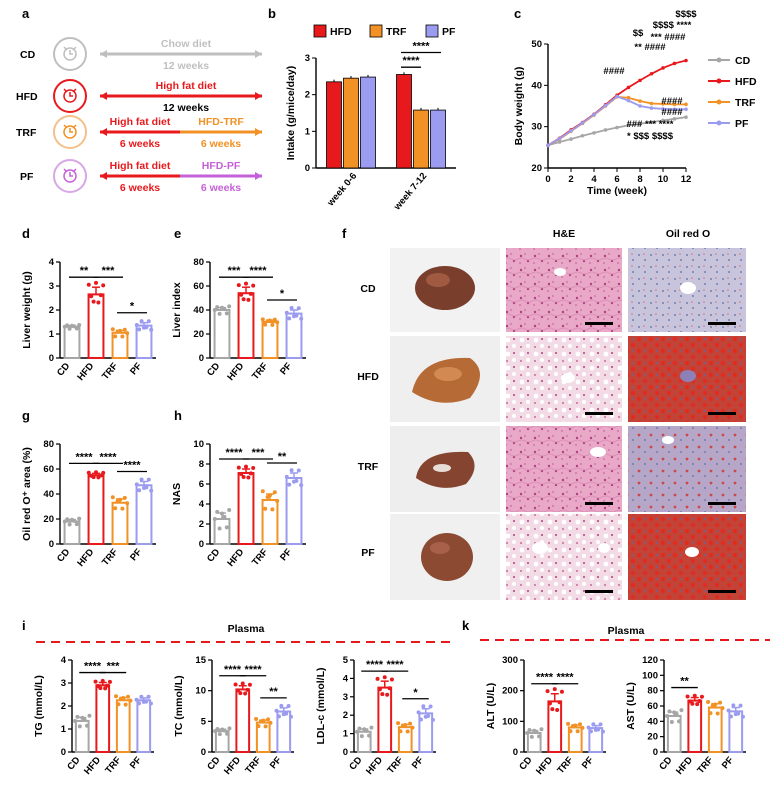 The height and width of the screenshot is (807, 780). What do you see at coordinates (26, 13) in the screenshot?
I see `panel-letter-a: a` at bounding box center [26, 13].